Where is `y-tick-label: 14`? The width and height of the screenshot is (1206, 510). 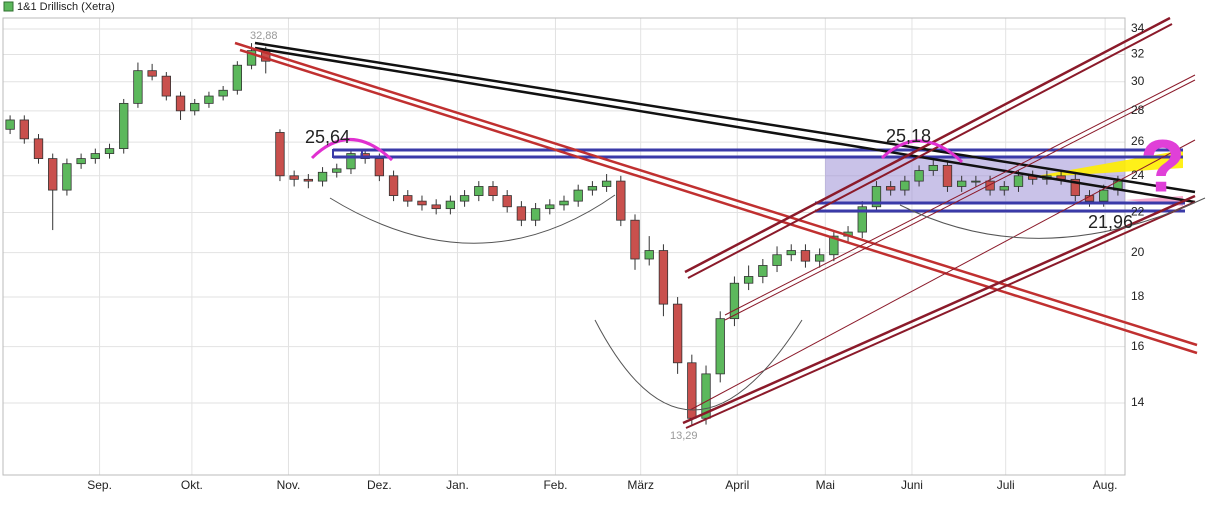 y-tick-label: 14 is located at coordinates (1138, 402).